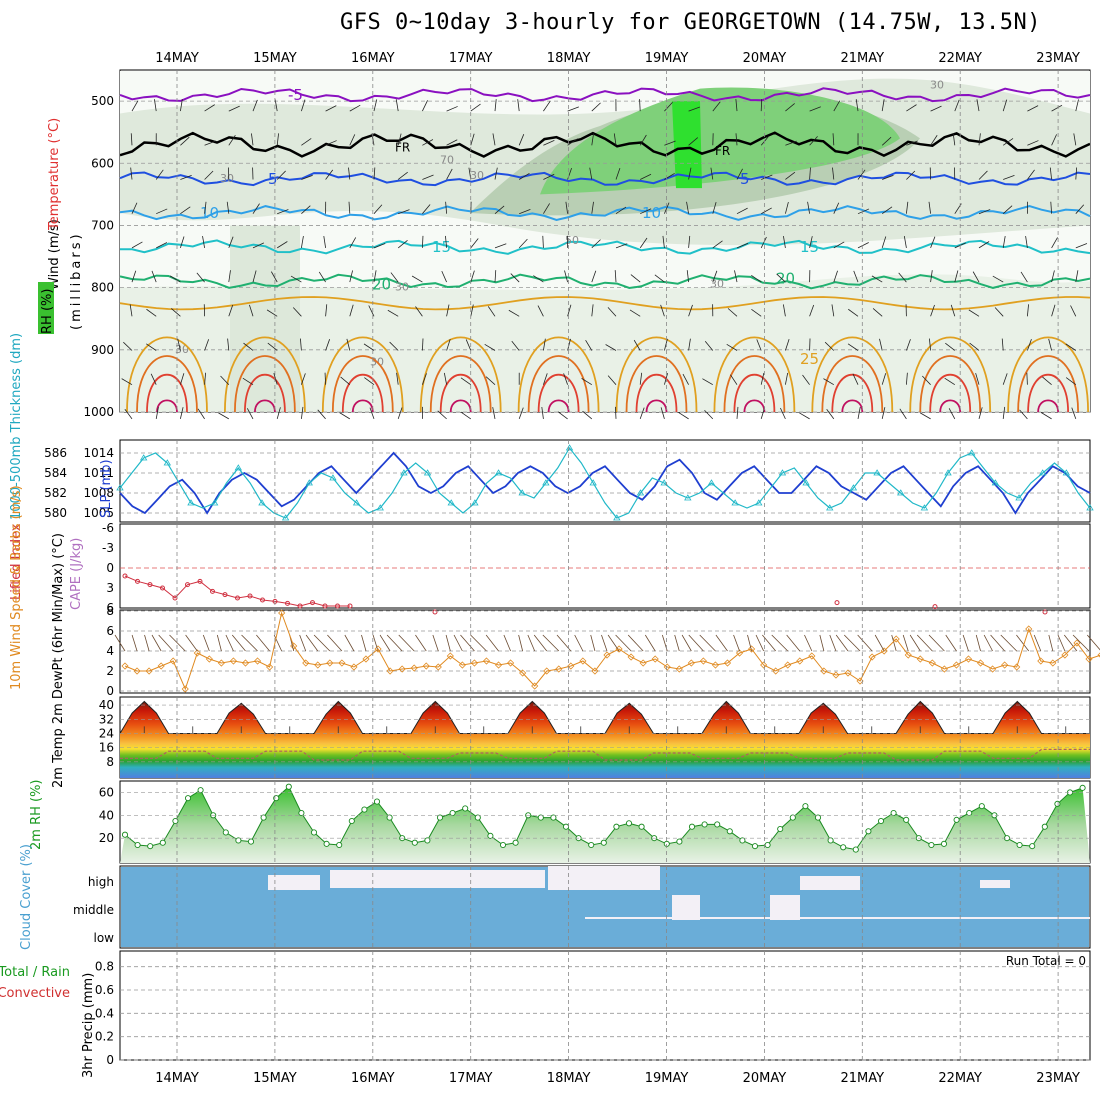 This screenshot has width=1100, height=1100. I want to click on li-tick-label: -3, so click(108, 548).